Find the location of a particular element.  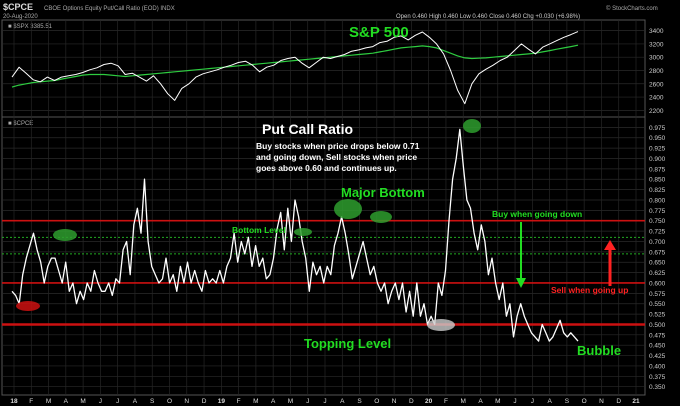

y-tick-label: 0.800 is located at coordinates (657, 200).